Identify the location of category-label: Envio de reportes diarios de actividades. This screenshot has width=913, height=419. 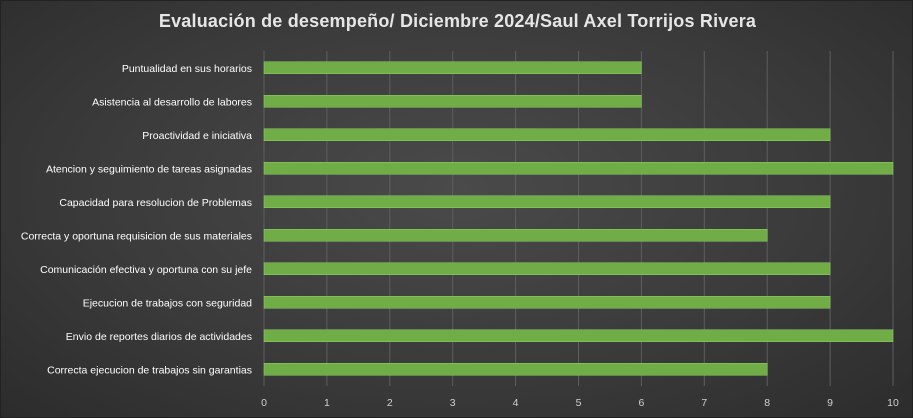
(159, 337).